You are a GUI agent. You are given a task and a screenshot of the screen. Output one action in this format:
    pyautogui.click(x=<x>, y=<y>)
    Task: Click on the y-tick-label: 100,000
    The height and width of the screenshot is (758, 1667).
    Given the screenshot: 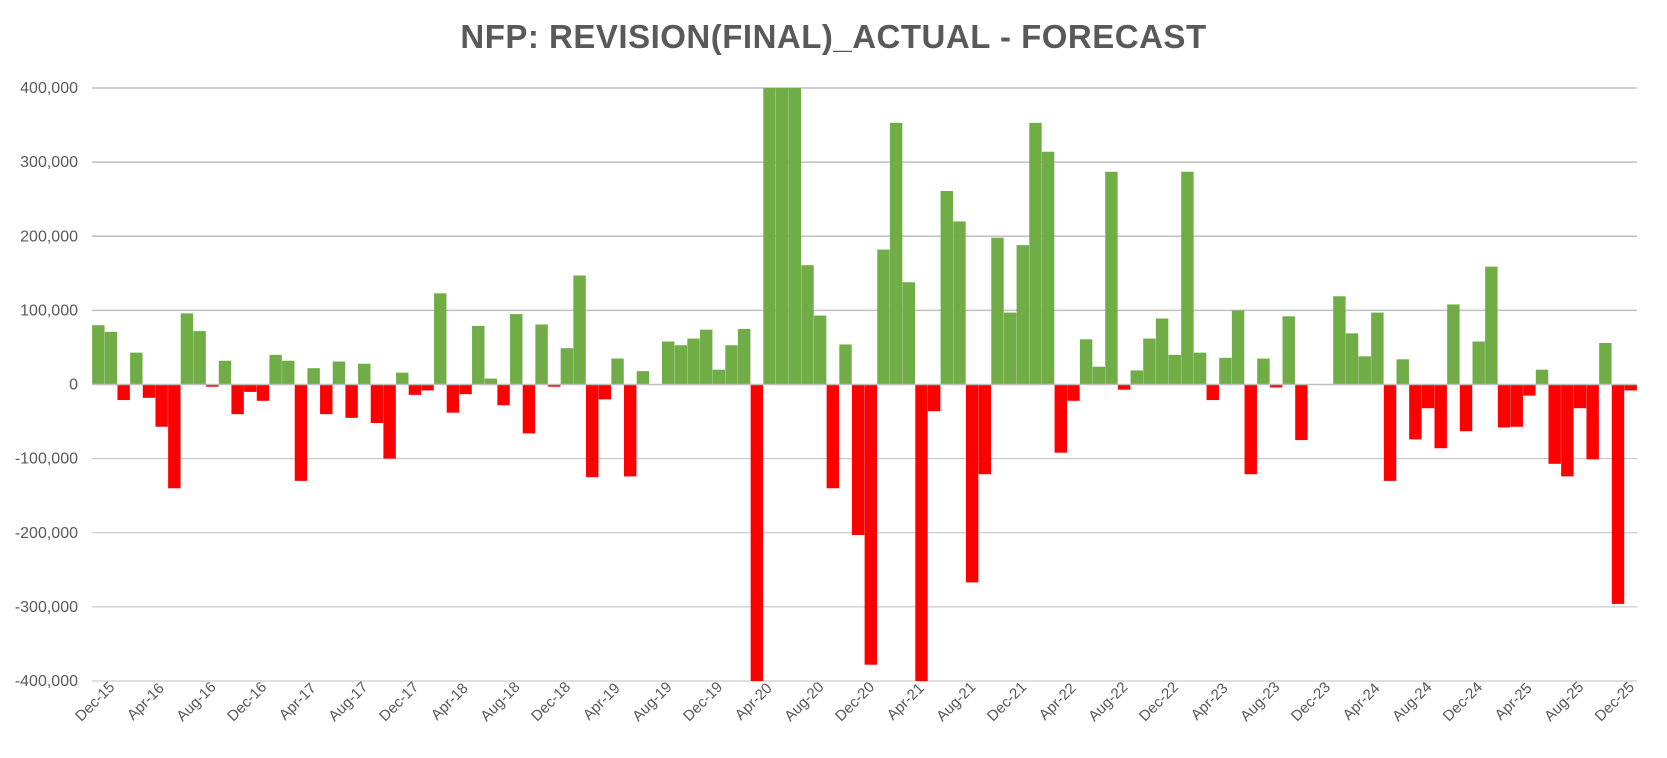 What is the action you would take?
    pyautogui.click(x=49, y=310)
    